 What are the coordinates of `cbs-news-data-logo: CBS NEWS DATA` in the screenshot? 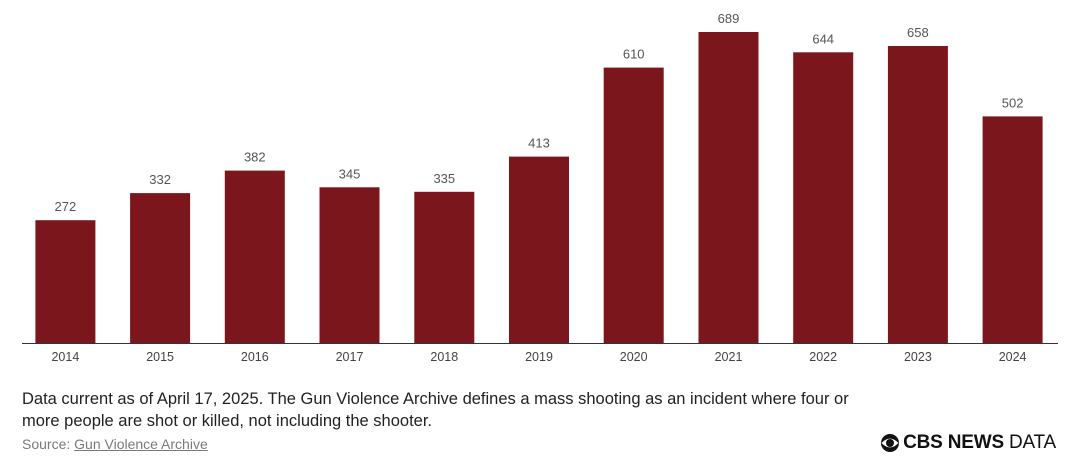 It's located at (968, 443).